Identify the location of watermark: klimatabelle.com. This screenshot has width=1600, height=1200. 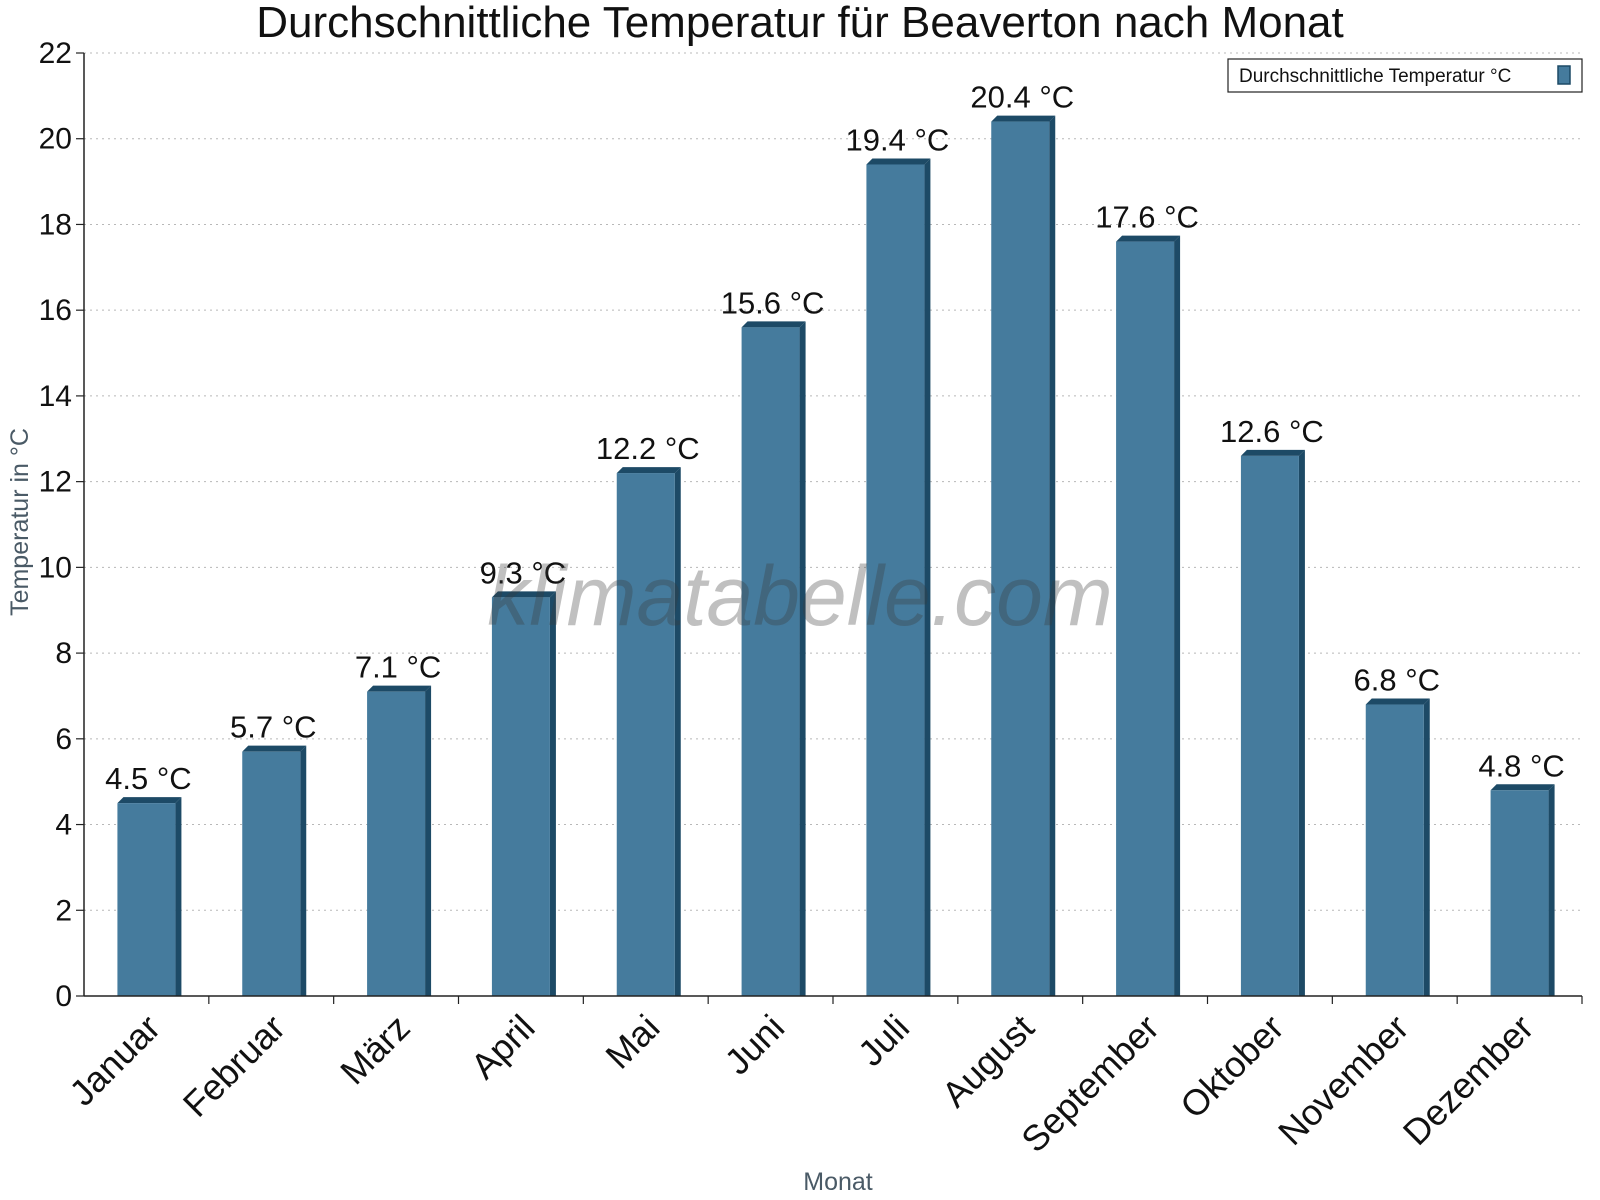
(800, 596).